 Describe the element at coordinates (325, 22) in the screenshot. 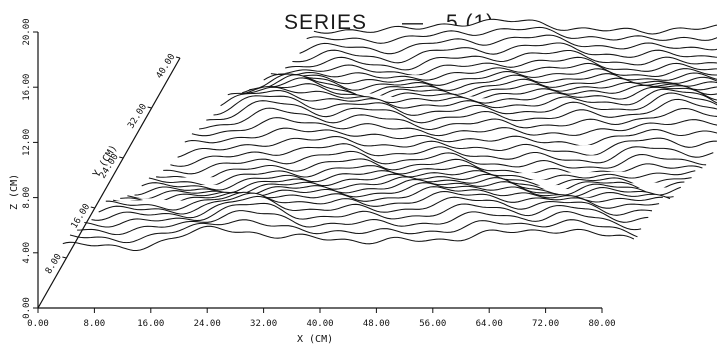

I see `chart-title: SERIES` at that location.